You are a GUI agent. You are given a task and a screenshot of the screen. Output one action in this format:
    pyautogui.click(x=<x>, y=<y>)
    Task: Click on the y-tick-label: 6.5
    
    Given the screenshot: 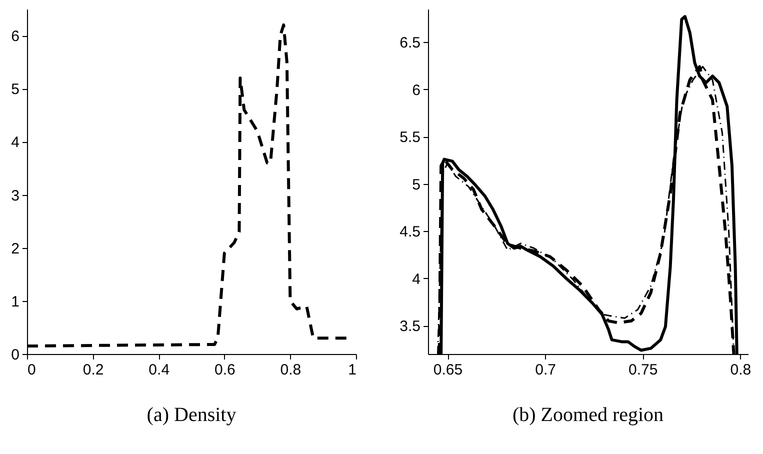 What is the action you would take?
    pyautogui.click(x=410, y=43)
    